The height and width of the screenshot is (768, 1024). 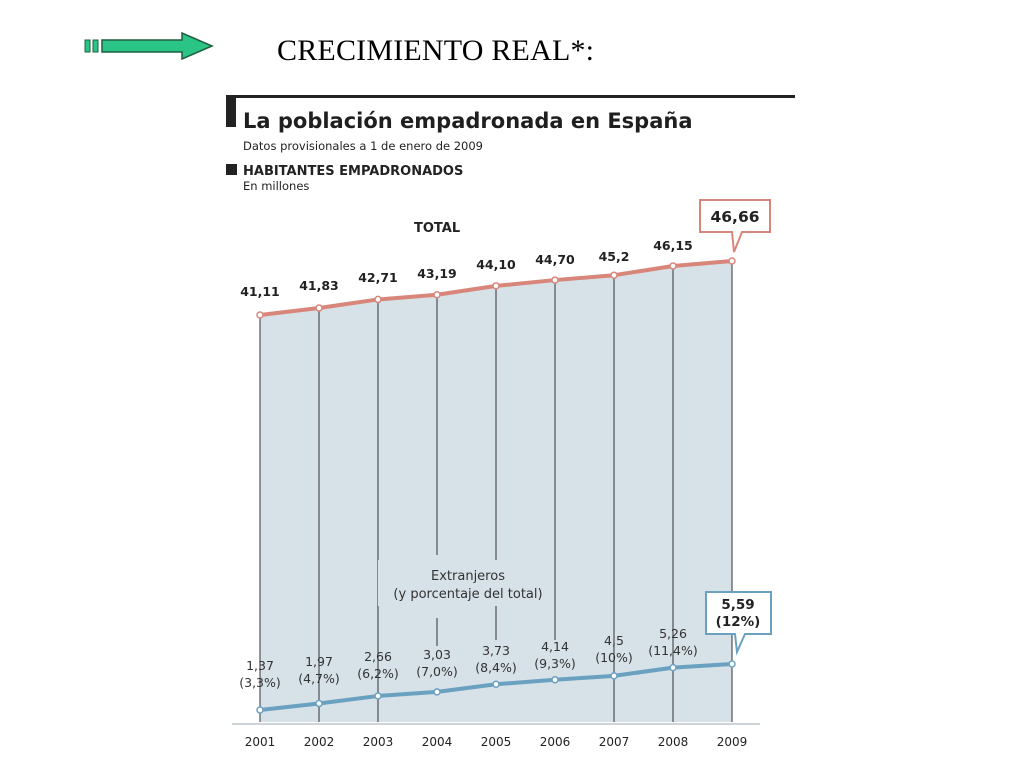 I want to click on x-tick-2008: 2008, so click(x=673, y=742).